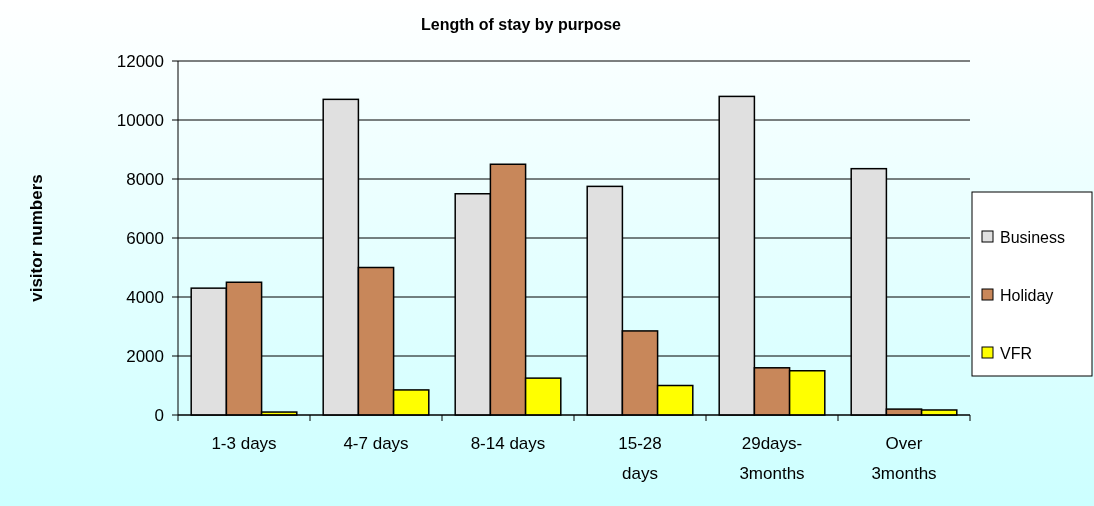  Describe the element at coordinates (508, 443) in the screenshot. I see `x-tick-label: 8-14 days` at that location.